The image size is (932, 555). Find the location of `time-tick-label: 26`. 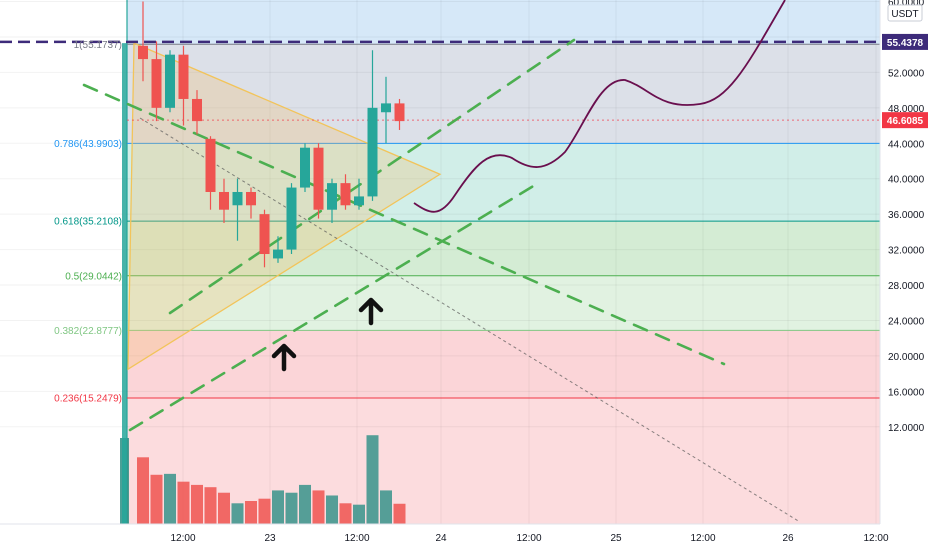

time-tick-label: 26 is located at coordinates (788, 538).